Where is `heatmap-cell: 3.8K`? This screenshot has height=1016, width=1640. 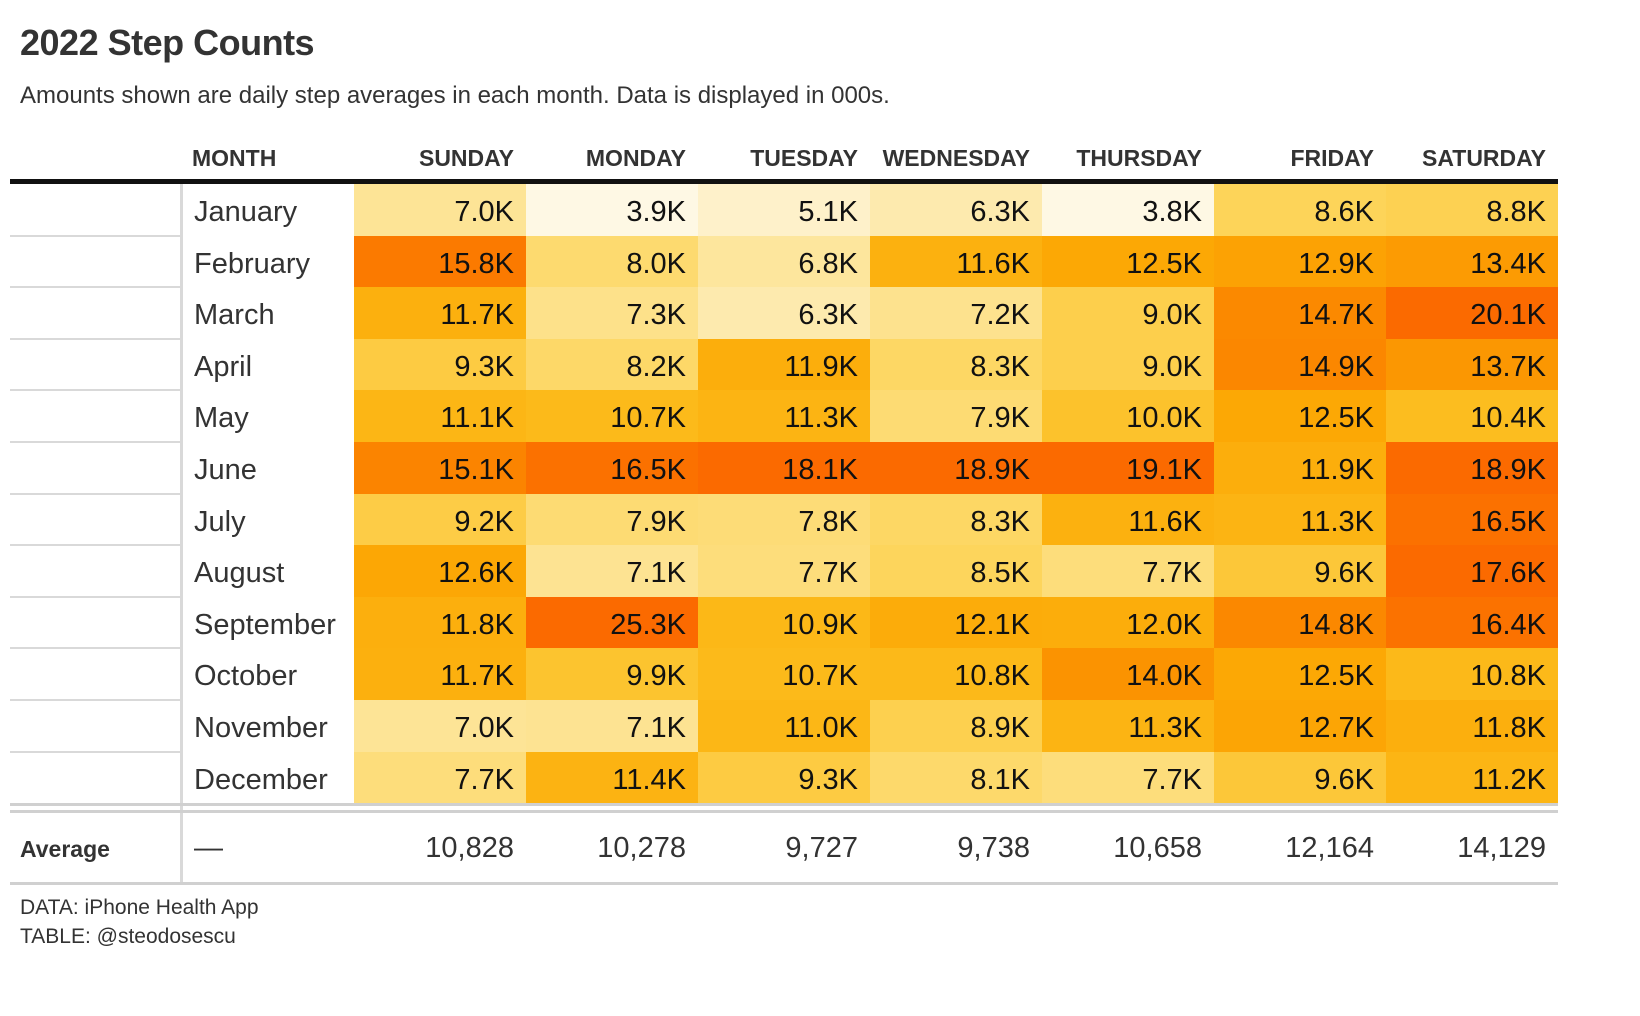 heatmap-cell: 3.8K is located at coordinates (1128, 210).